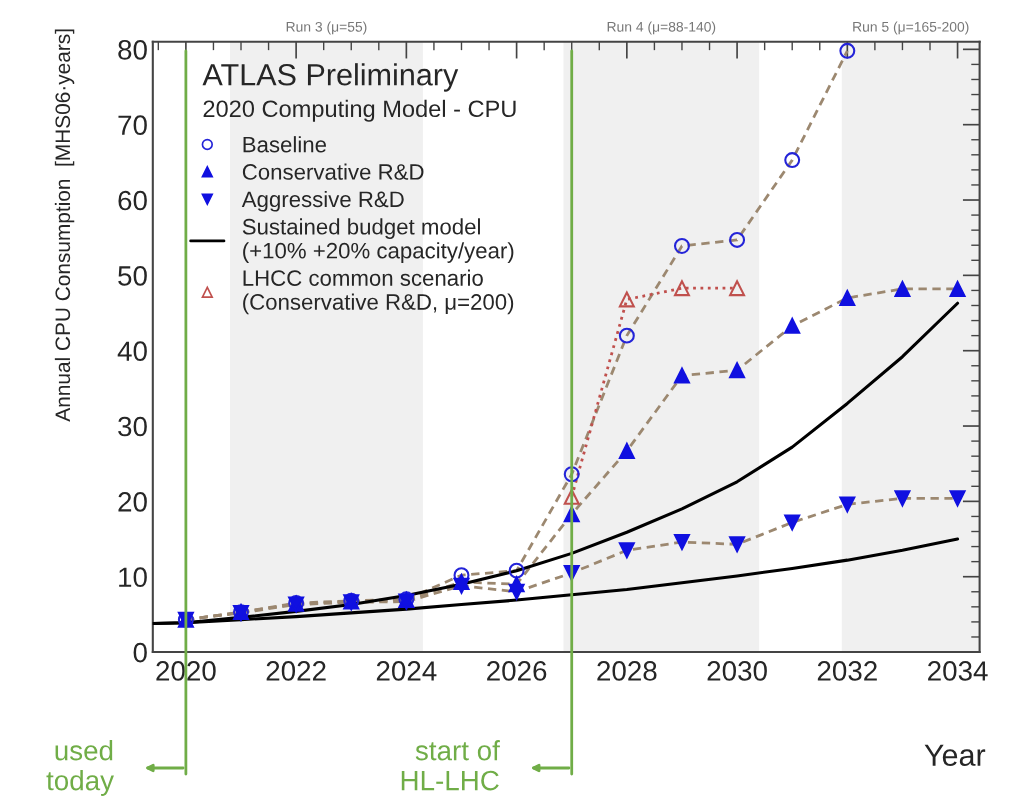 The height and width of the screenshot is (804, 1012). Describe the element at coordinates (132, 50) in the screenshot. I see `y-tick-label: 80` at that location.